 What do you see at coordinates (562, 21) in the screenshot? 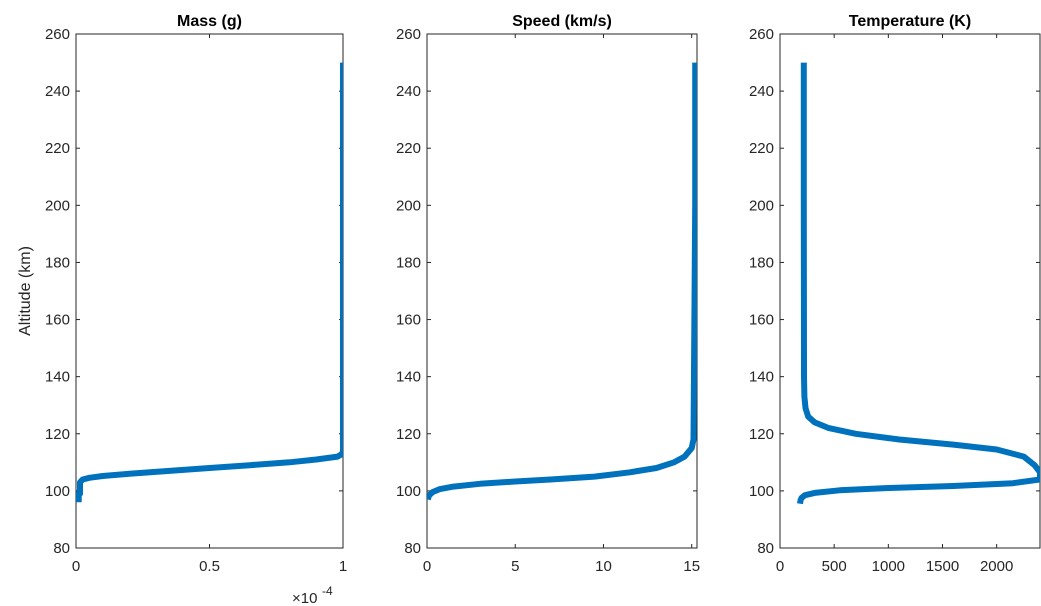
I see `speed-title: Speed (km/s)` at bounding box center [562, 21].